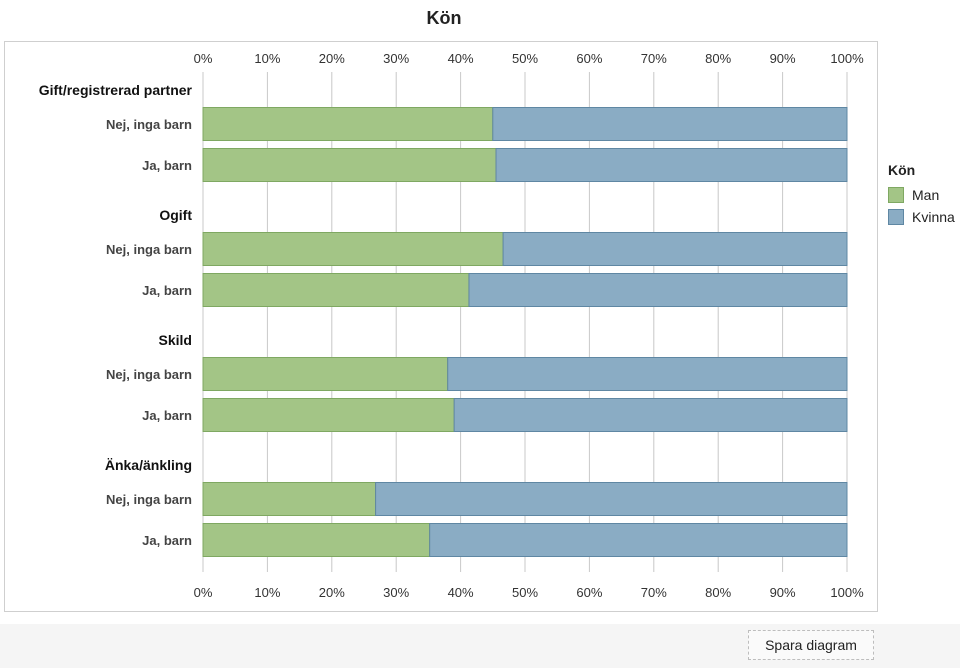 The image size is (960, 668). I want to click on x-tick-label-bottom: 50%, so click(525, 592).